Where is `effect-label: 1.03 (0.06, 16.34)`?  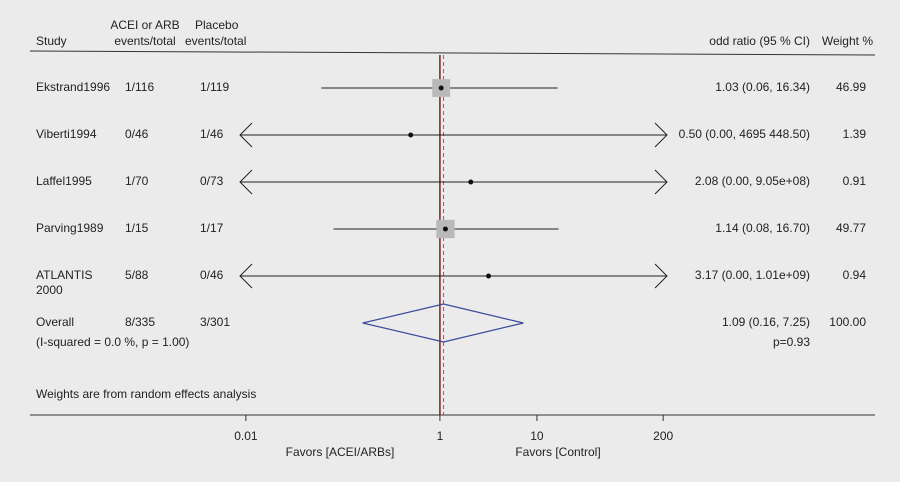
effect-label: 1.03 (0.06, 16.34) is located at coordinates (762, 87).